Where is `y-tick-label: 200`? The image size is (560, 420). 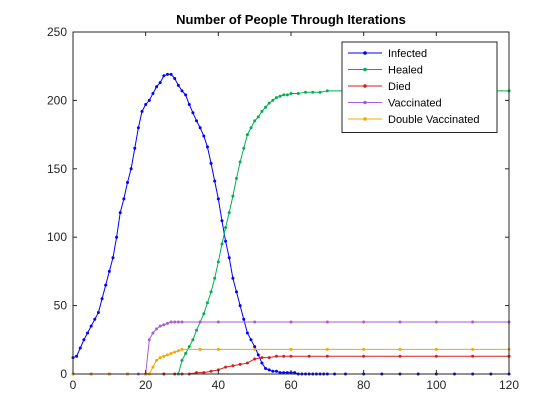 y-tick-label: 200 is located at coordinates (57, 100).